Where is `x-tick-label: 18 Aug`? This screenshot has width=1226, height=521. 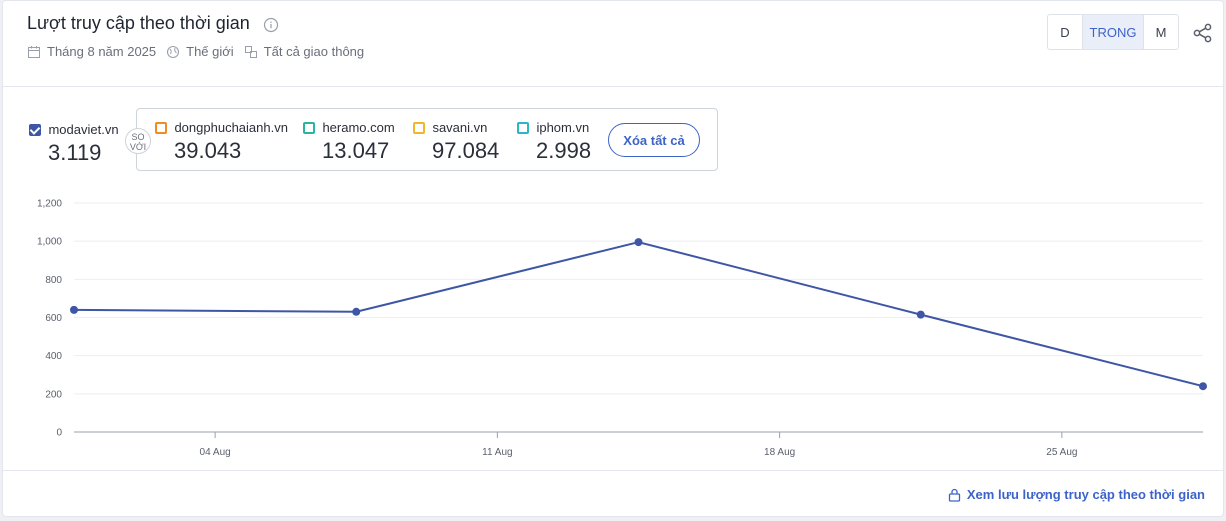
x-tick-label: 18 Aug is located at coordinates (779, 452).